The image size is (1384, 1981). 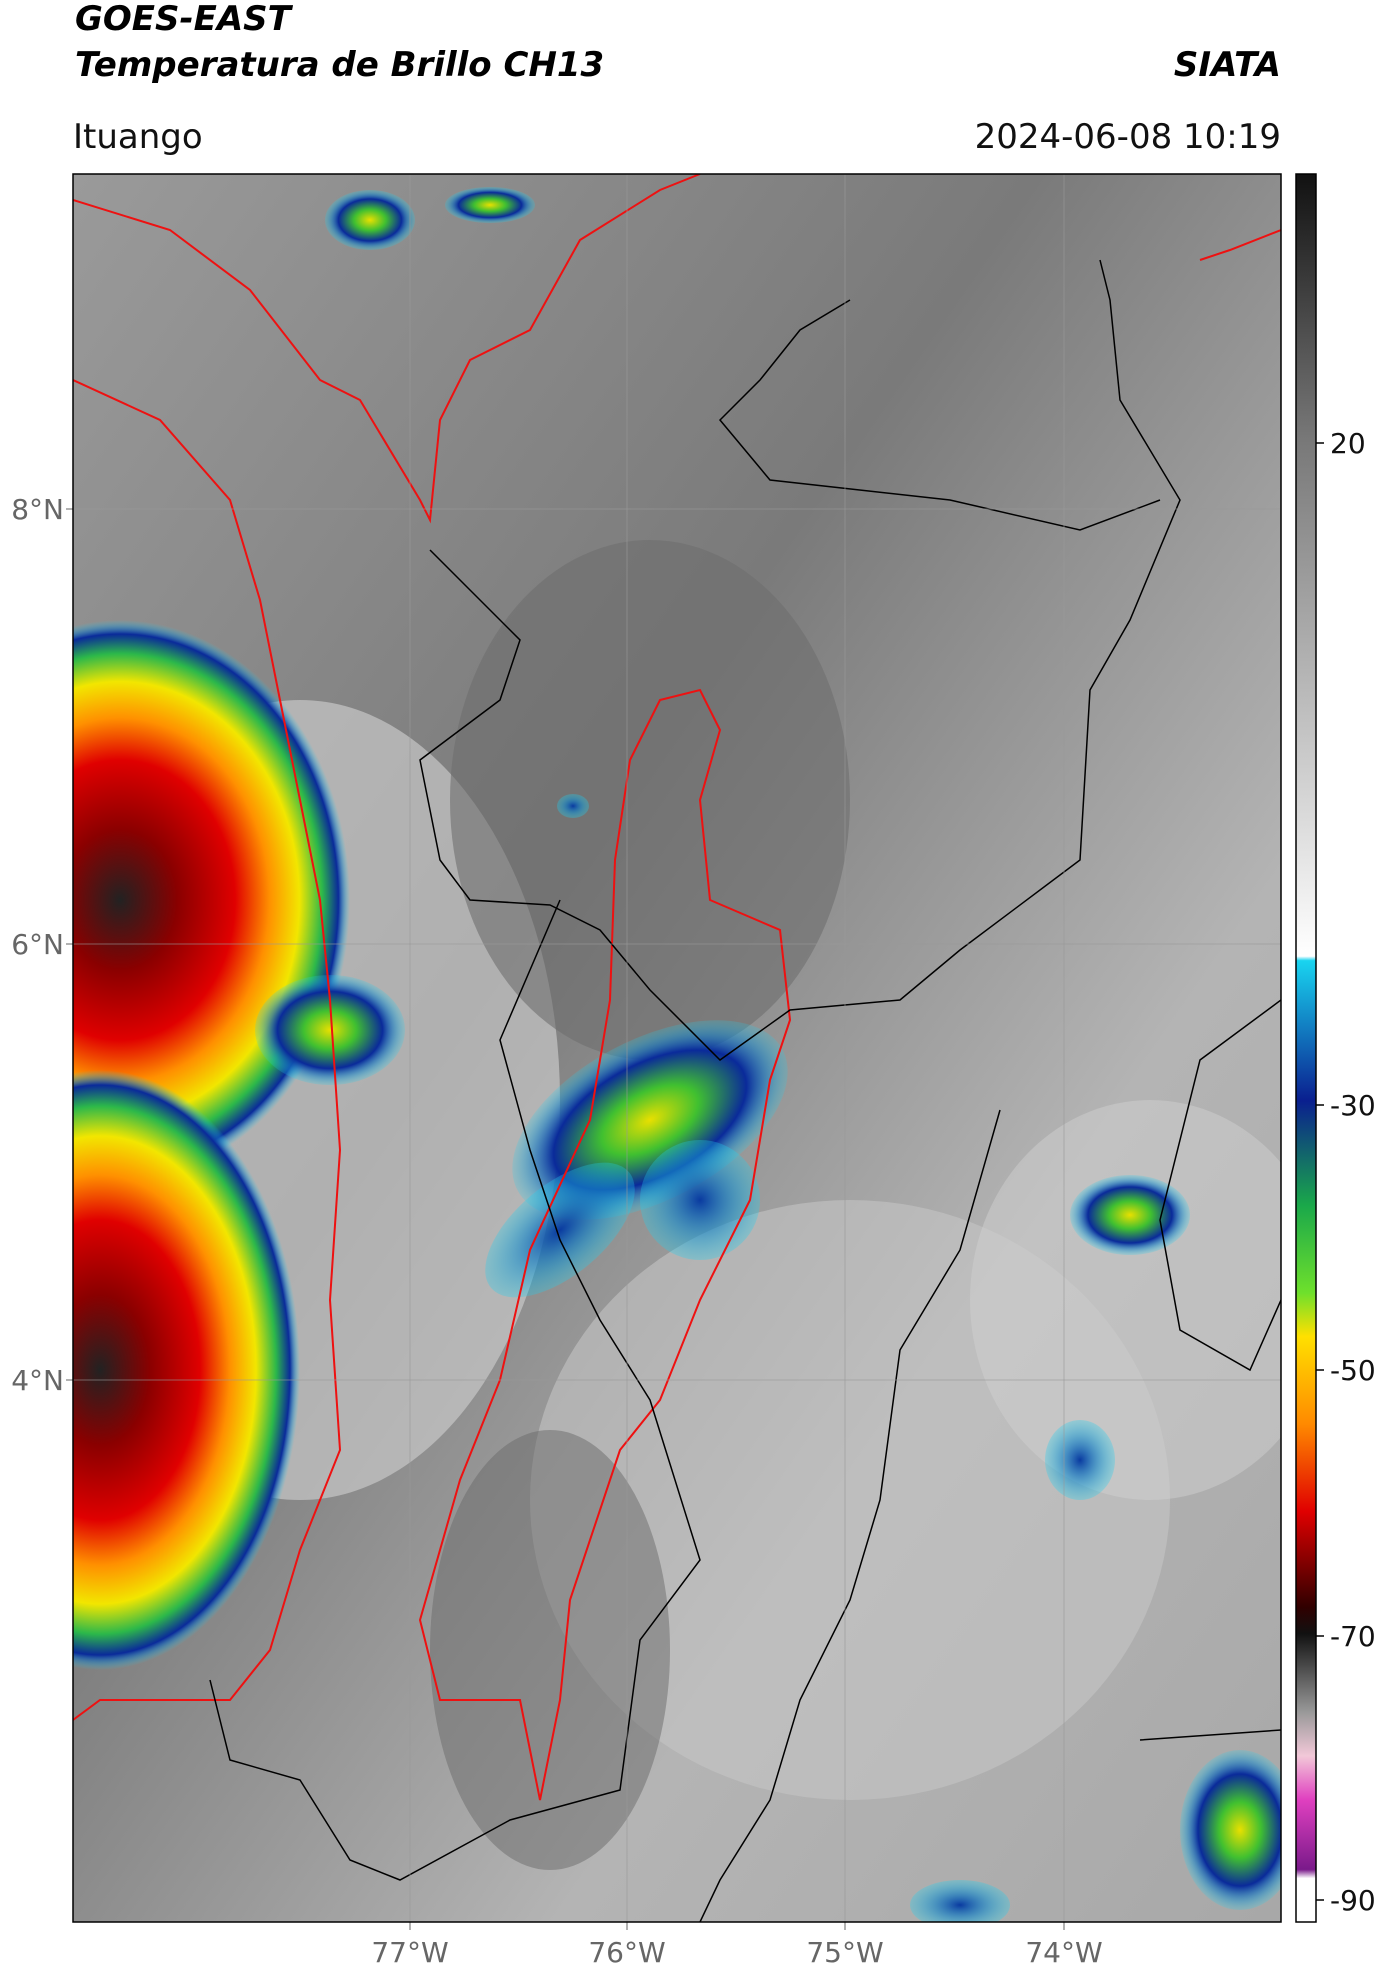 I want to click on agency: SIATA, so click(x=1227, y=65).